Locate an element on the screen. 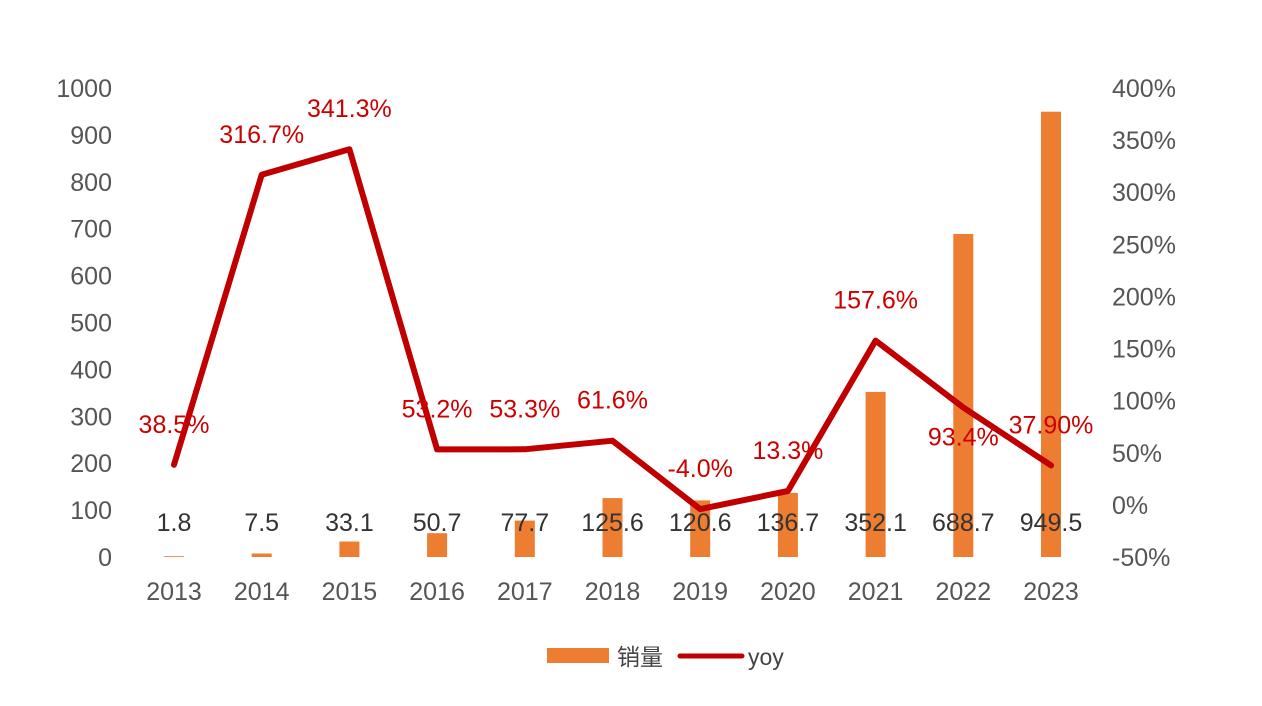 Image resolution: width=1262 pixels, height=706 pixels. left-tick-label: 600 is located at coordinates (91, 277).